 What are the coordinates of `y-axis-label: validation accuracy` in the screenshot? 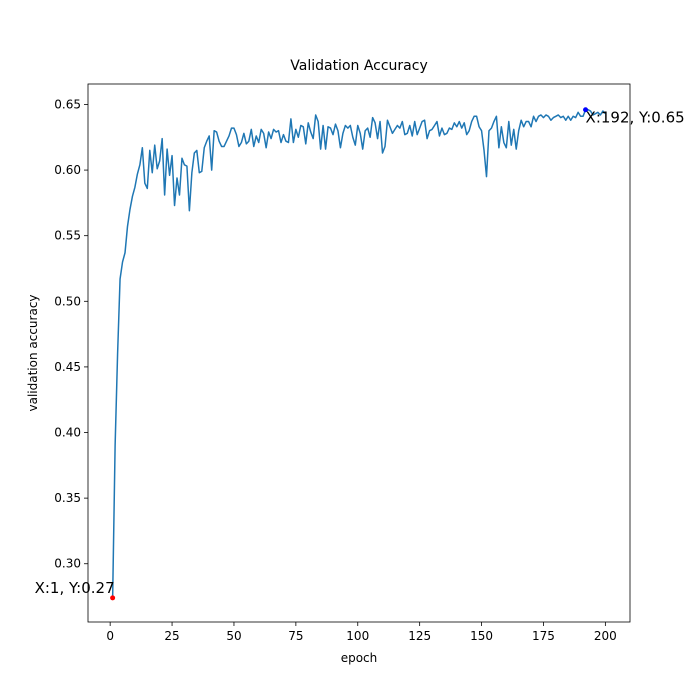 It's located at (33, 352).